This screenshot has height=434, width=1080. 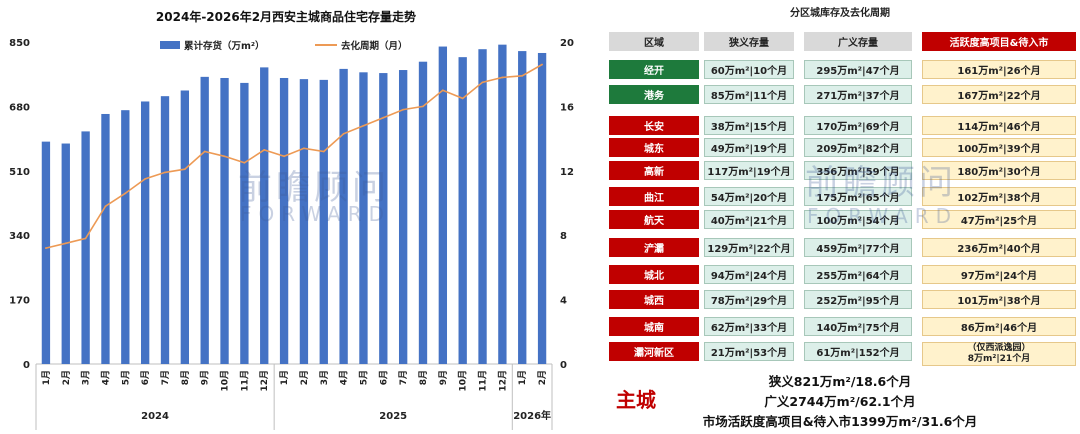 I want to click on active-projects-cell: （仅西派逸园） 8万m²|21个月, so click(x=999, y=354).